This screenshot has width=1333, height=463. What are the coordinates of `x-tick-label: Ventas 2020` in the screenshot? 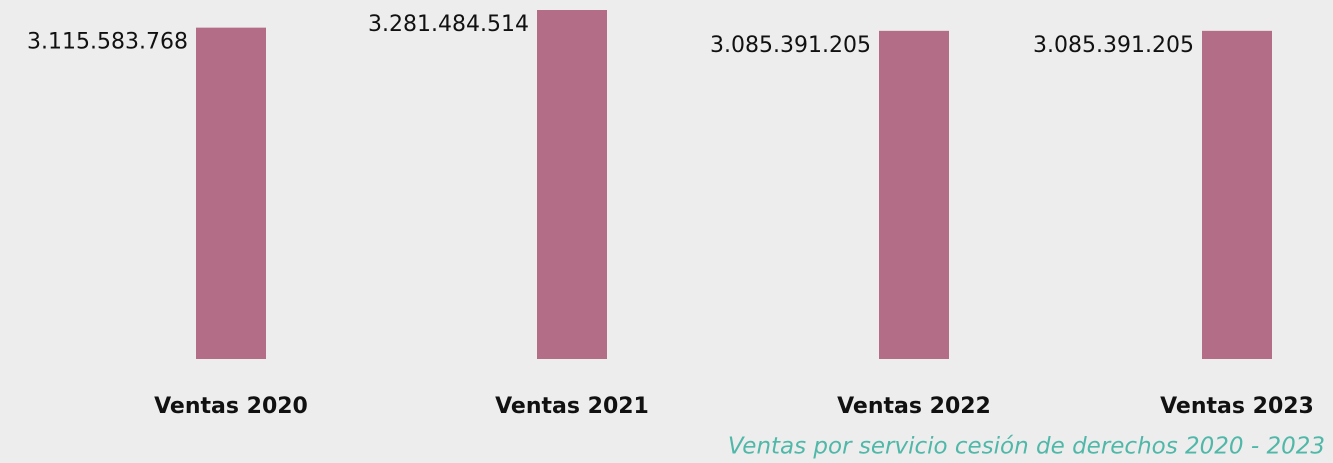 It's located at (231, 406).